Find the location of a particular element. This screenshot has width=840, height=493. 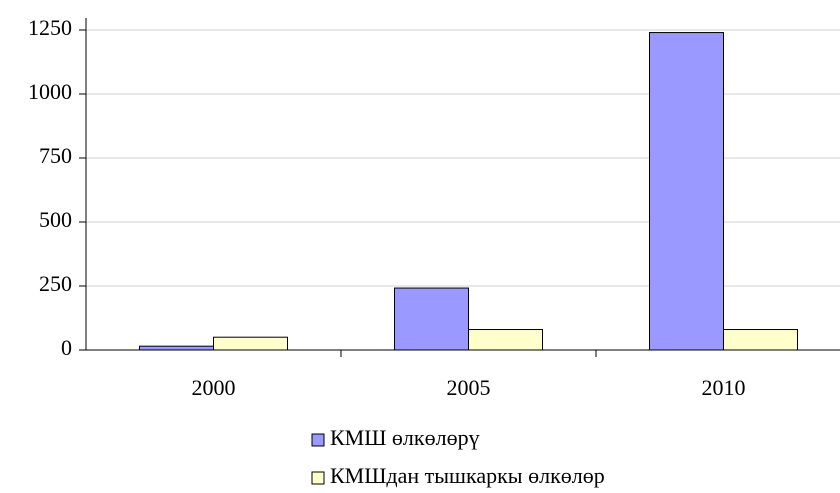

x-tick-label: 2005 is located at coordinates (469, 387).